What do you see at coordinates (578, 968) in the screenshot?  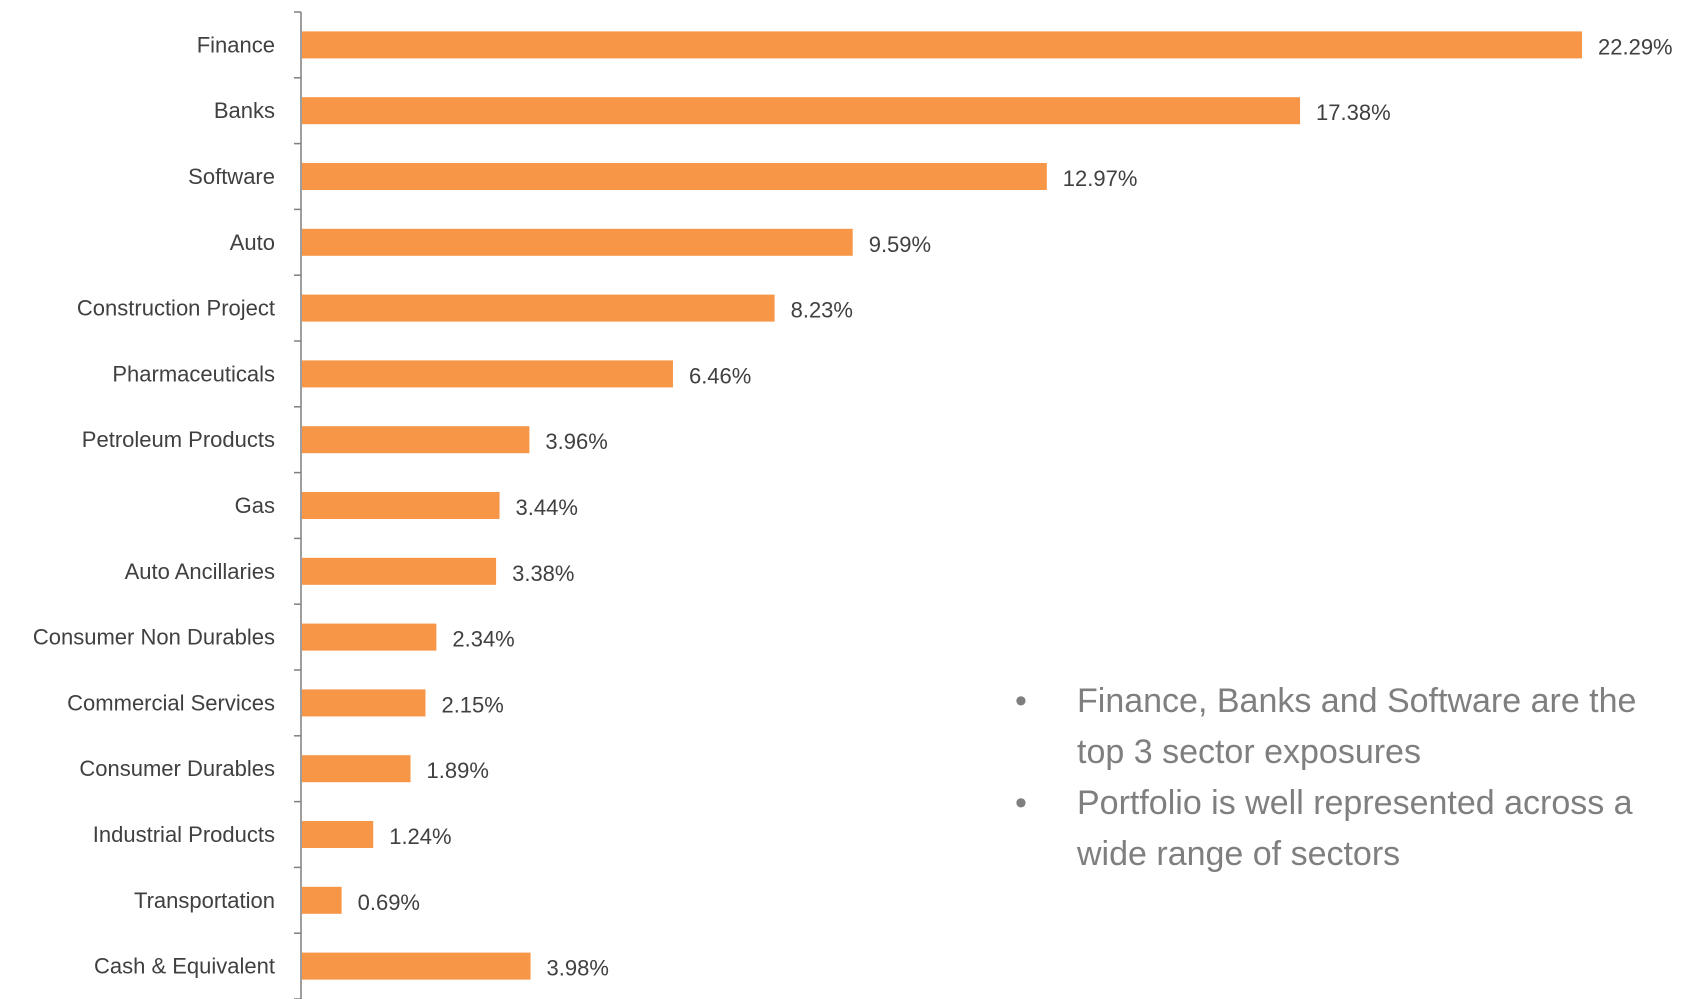 I see `data-label: 3.98%` at bounding box center [578, 968].